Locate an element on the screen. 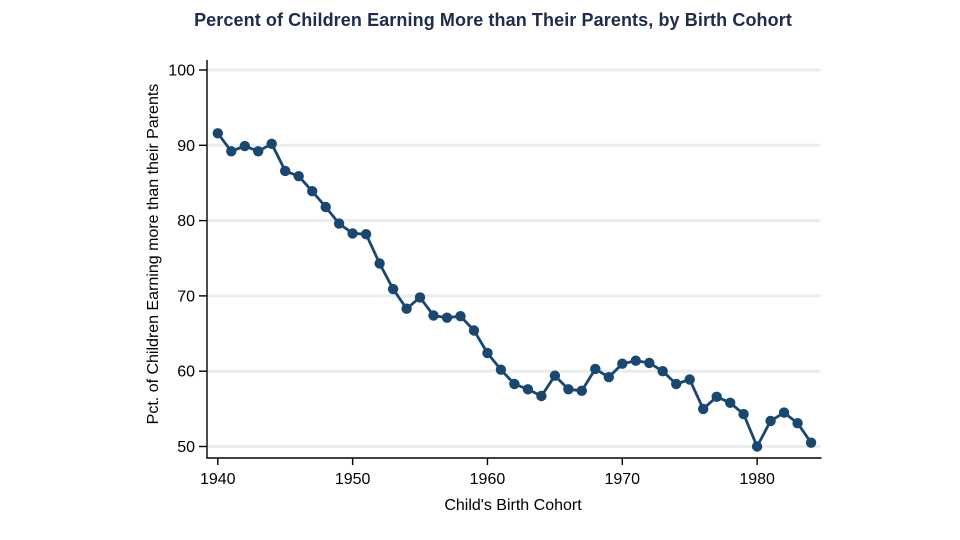 This screenshot has width=960, height=540. y-tick-label: 70 is located at coordinates (186, 296).